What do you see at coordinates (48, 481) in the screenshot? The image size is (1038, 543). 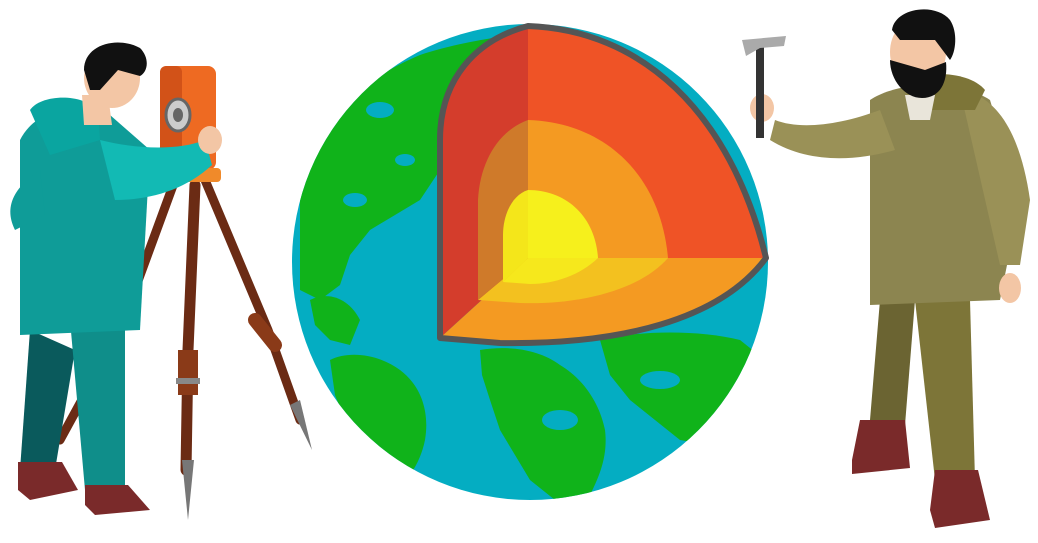 I see `left-boot` at bounding box center [48, 481].